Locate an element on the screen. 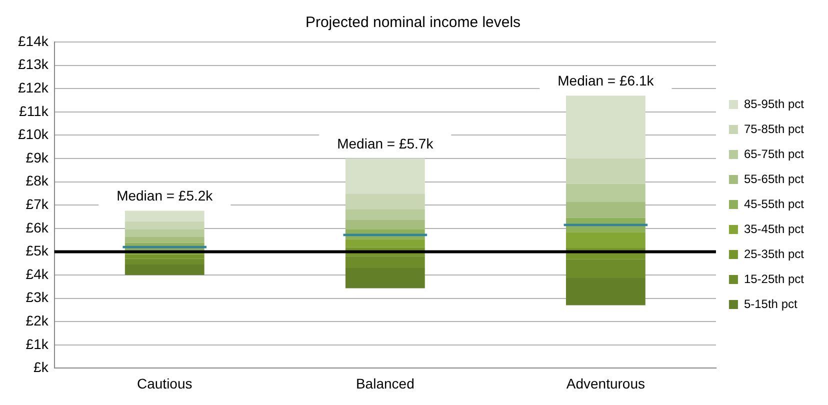  annotation: Median = £5.2k is located at coordinates (165, 196).